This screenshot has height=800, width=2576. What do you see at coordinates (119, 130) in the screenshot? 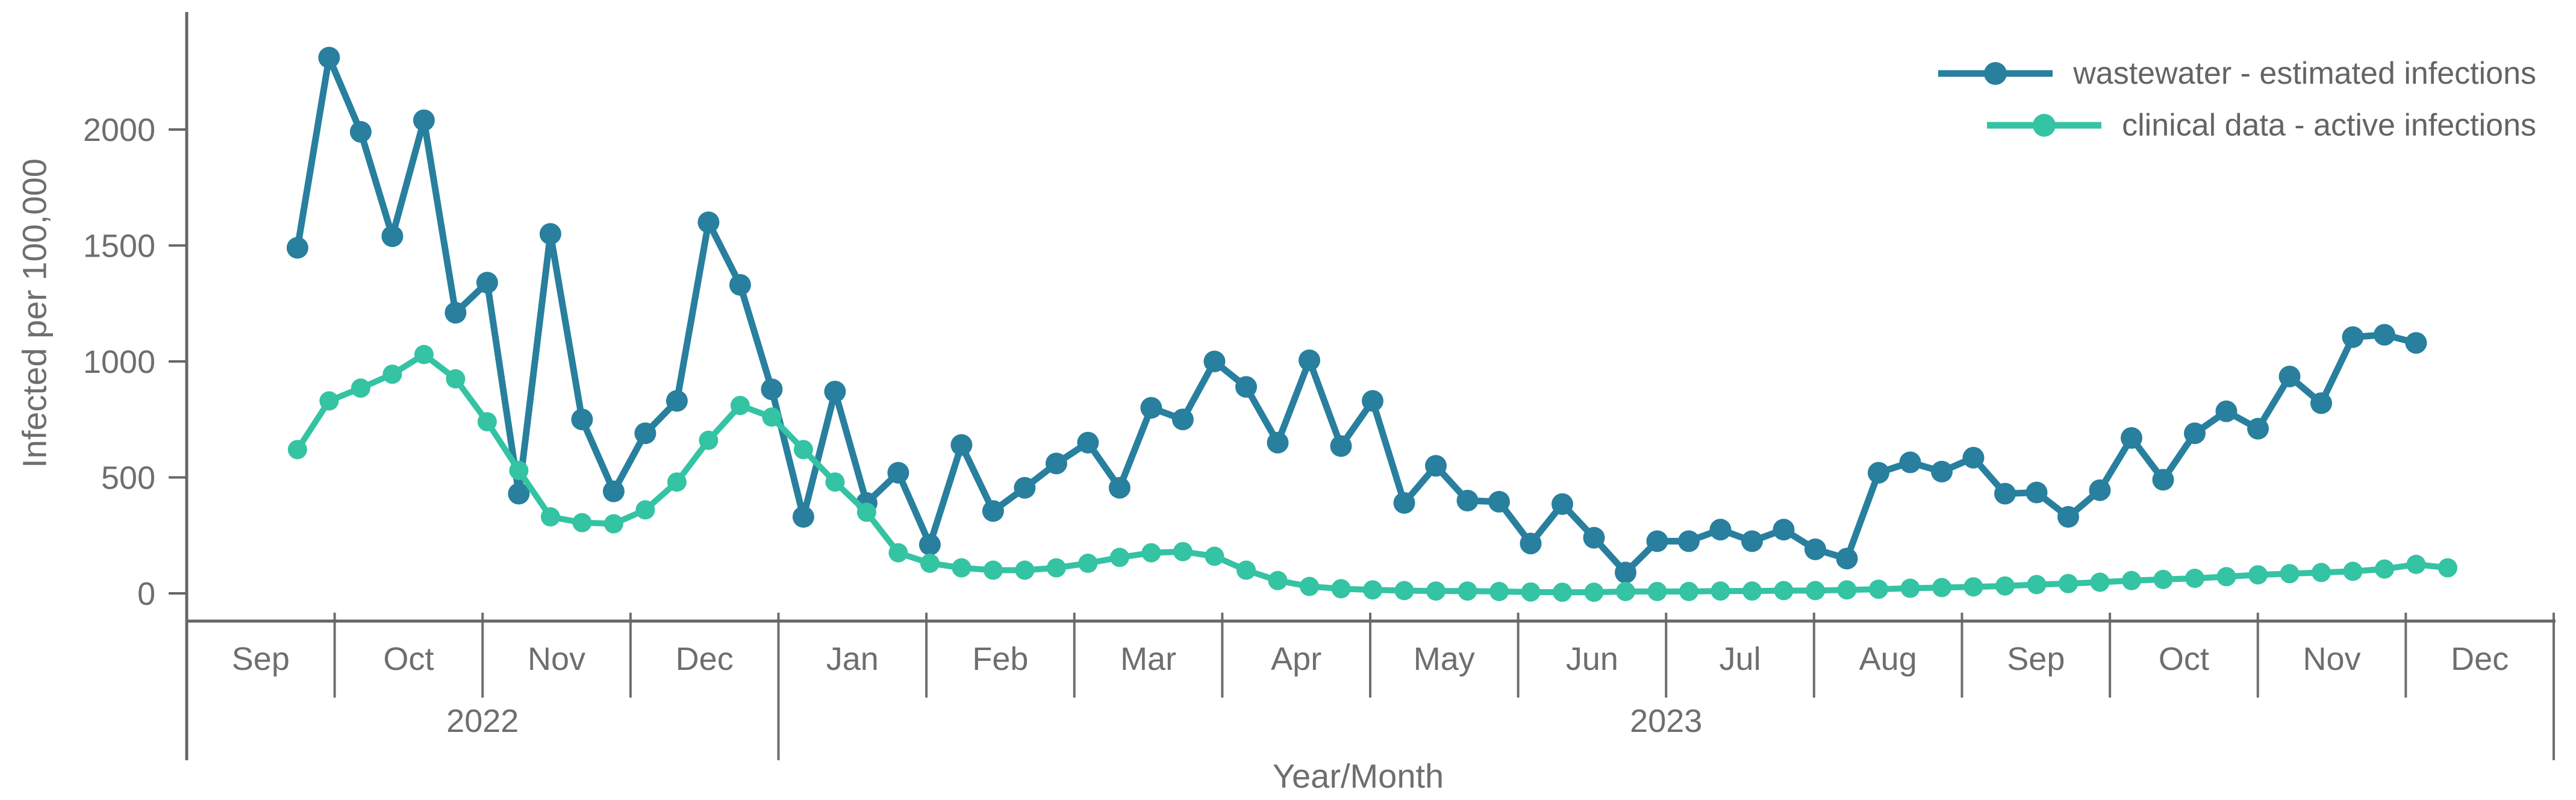
I see `y-tick-label: 2000` at bounding box center [119, 130].